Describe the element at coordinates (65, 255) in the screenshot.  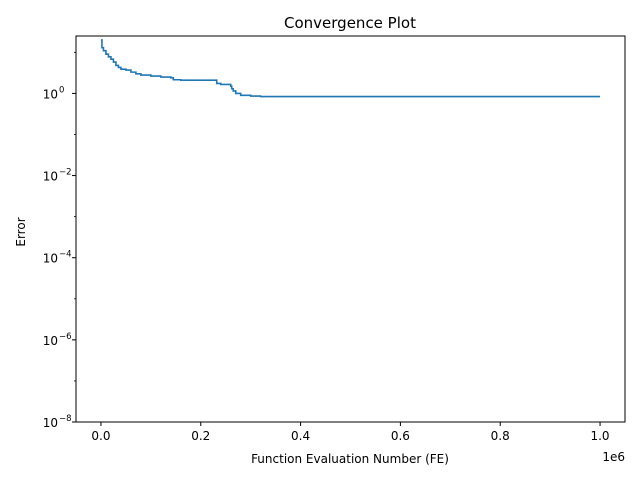
I see `y-tick-exponent: −4` at that location.